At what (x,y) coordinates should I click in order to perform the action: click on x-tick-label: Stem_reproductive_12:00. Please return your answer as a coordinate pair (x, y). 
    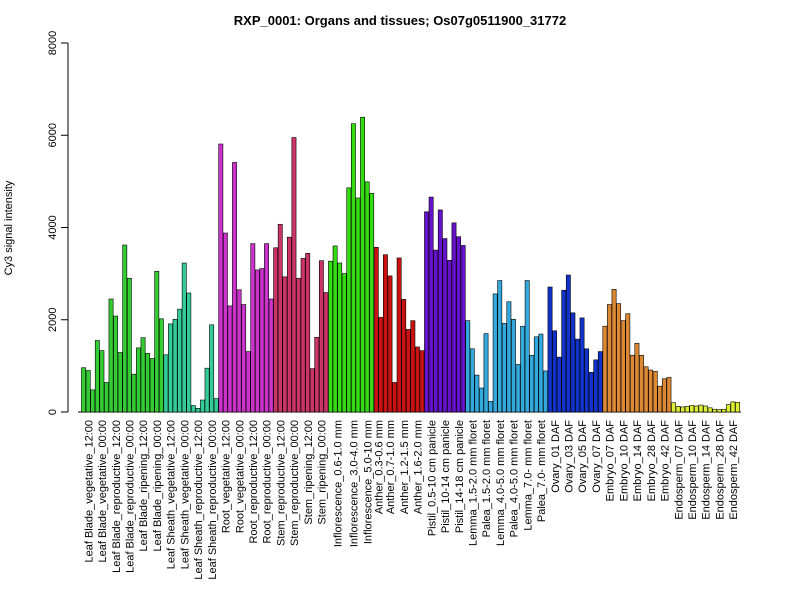
    Looking at the image, I should click on (281, 483).